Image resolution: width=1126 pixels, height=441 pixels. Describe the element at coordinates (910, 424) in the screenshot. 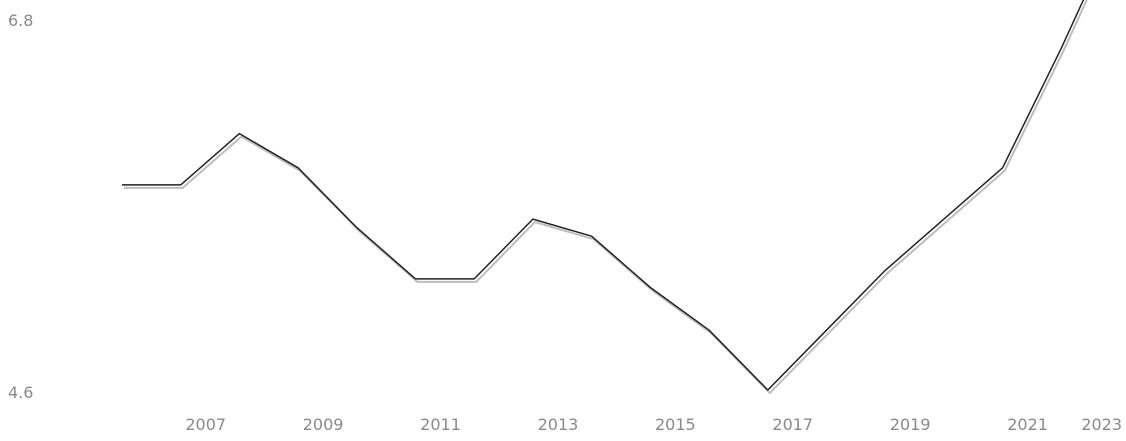

I see `x-tick-label-2019: 2019` at that location.